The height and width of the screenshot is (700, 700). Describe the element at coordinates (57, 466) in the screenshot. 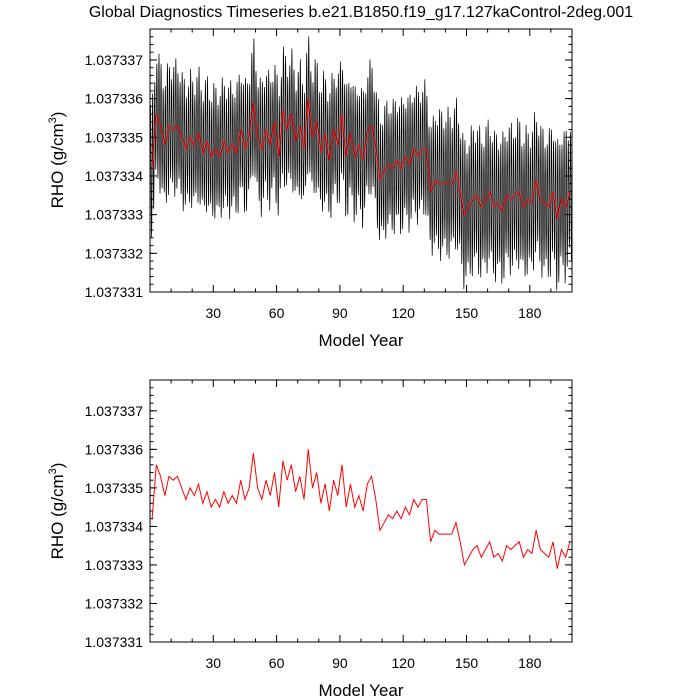

I see `y-axis-label-bottom-close: )` at that location.